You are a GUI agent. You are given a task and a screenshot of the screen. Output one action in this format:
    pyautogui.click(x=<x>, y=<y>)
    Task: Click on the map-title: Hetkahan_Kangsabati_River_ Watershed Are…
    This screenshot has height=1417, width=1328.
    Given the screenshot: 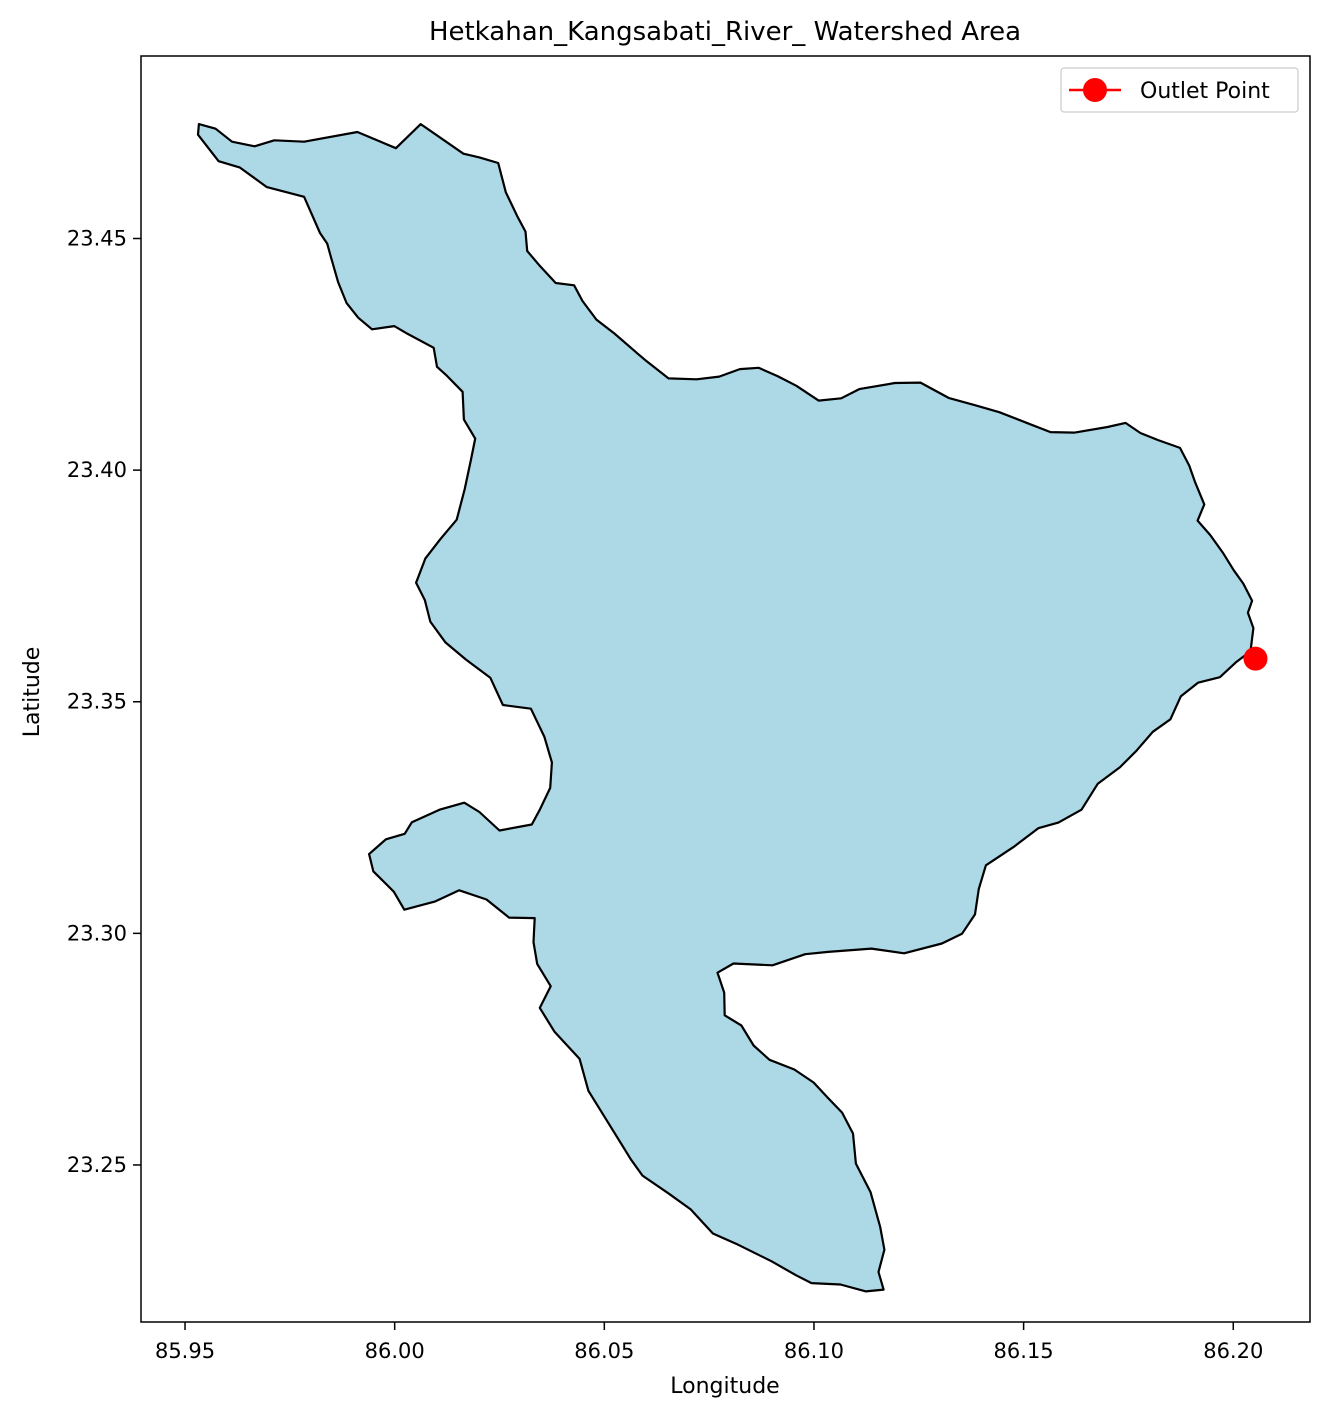 What is the action you would take?
    pyautogui.click(x=725, y=32)
    